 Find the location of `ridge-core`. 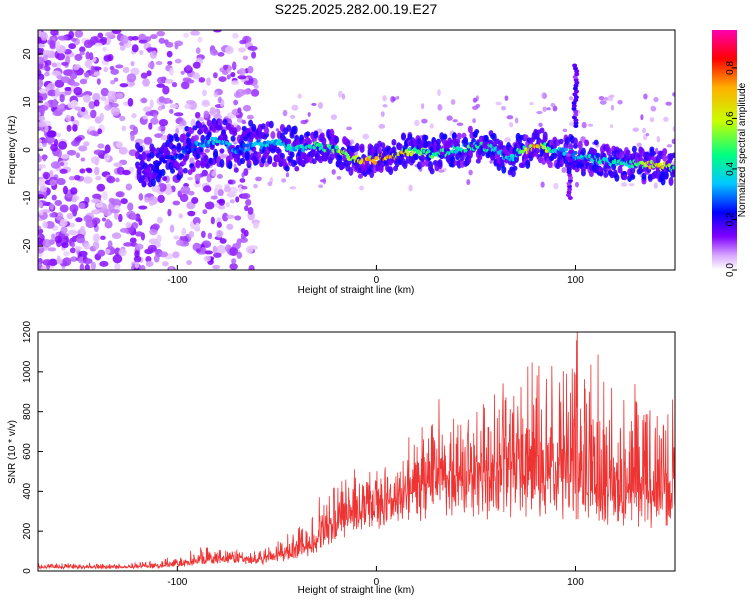

ridge-core is located at coordinates (564, 153).